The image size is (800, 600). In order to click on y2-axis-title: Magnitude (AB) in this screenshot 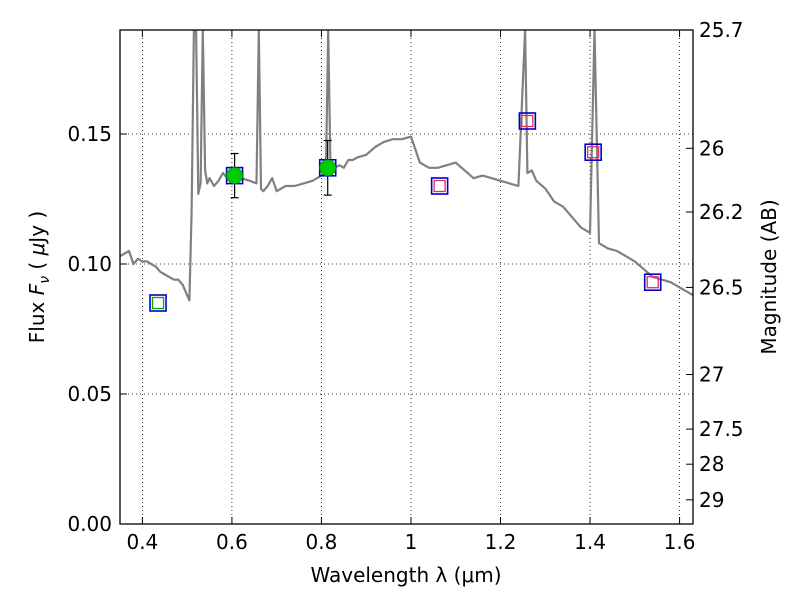, I will do `click(769, 276)`.